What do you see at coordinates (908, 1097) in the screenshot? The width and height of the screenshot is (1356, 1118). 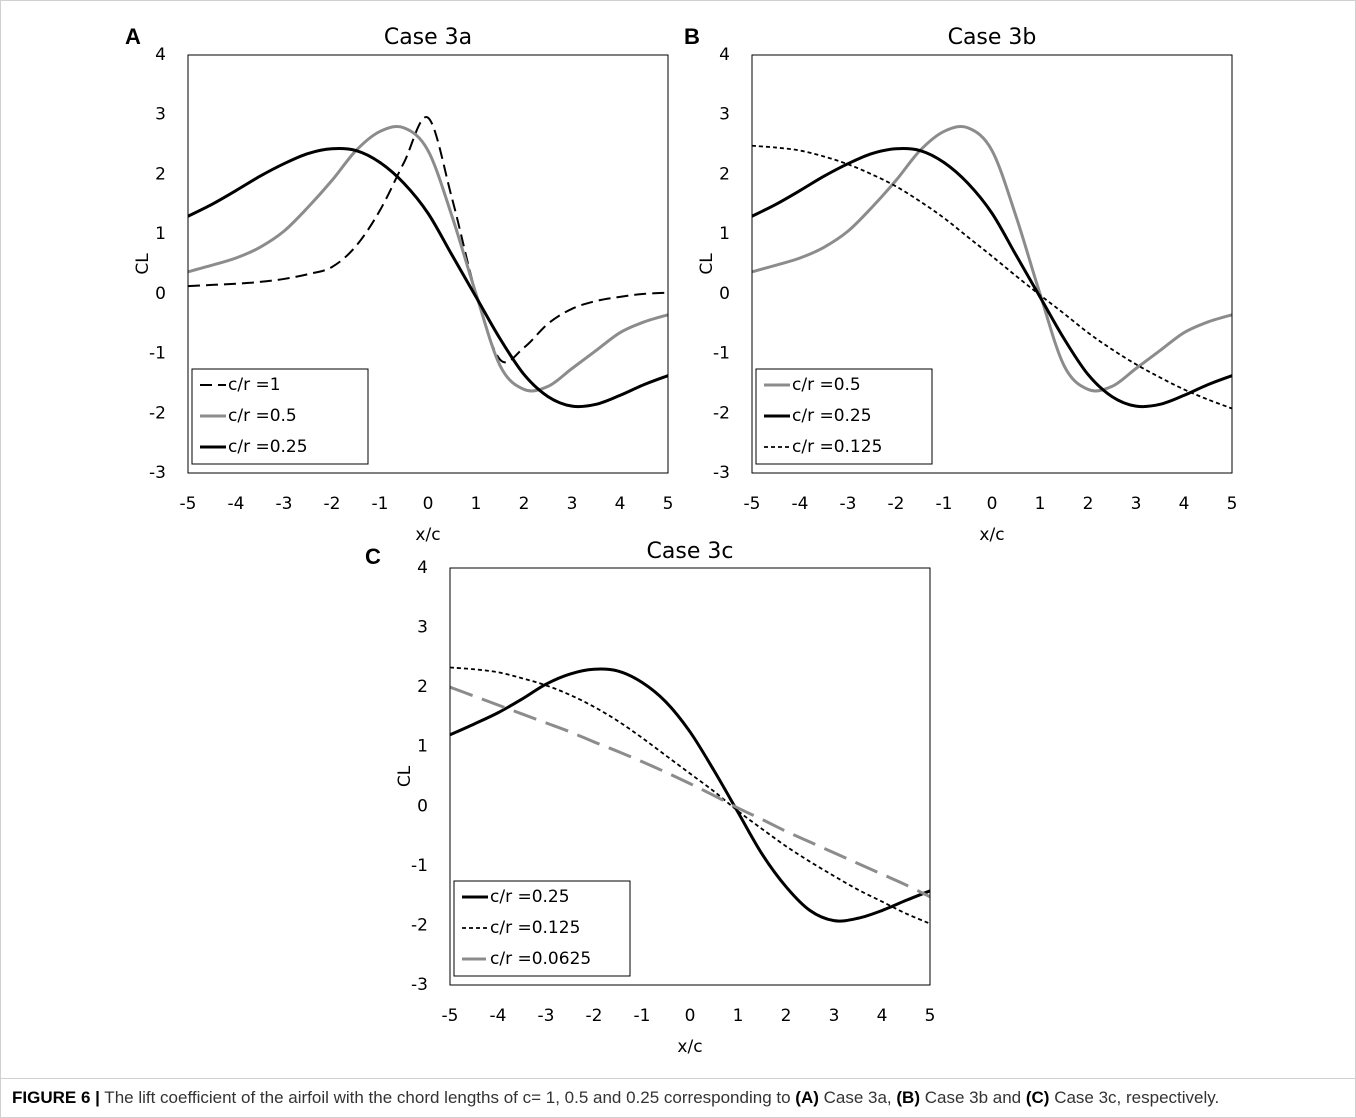 I see `caption-segment: (B)` at bounding box center [908, 1097].